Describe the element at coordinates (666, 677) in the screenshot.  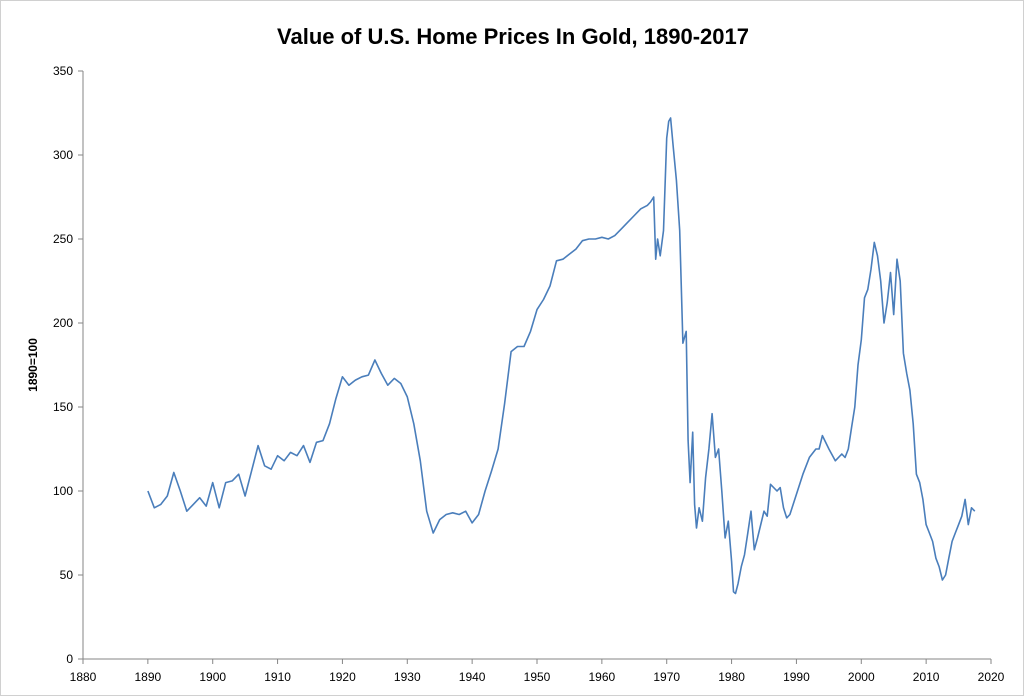
I see `x-tick-label: 1970` at that location.